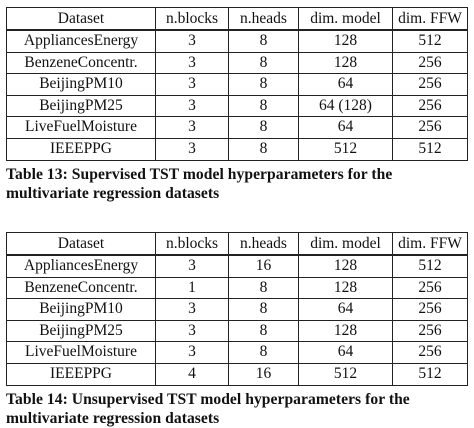 The height and width of the screenshot is (428, 474). I want to click on cell-n-blocks: 1, so click(192, 288).